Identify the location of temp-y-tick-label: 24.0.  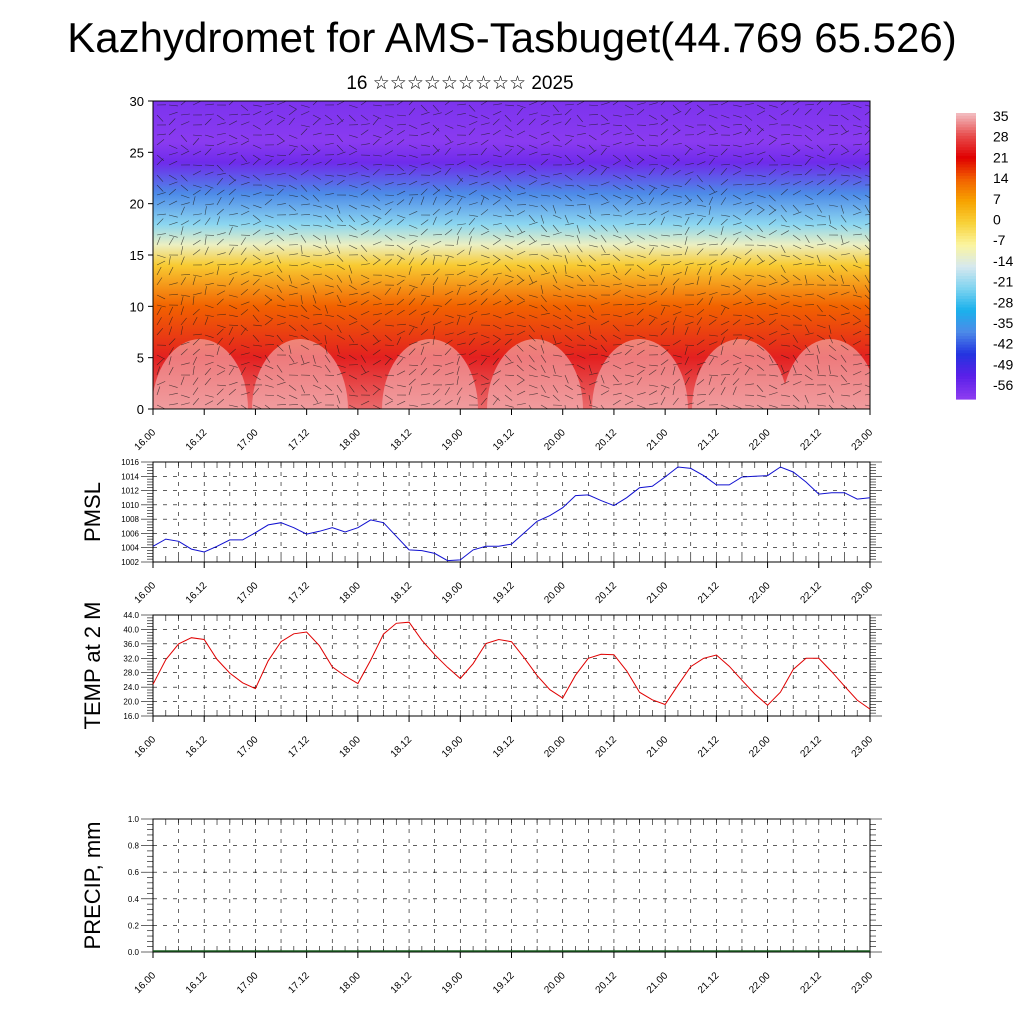
(131, 687).